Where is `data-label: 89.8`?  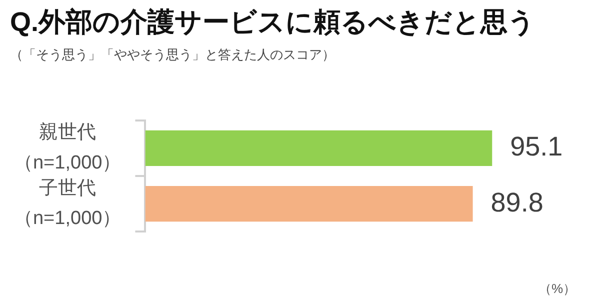 data-label: 89.8 is located at coordinates (517, 202).